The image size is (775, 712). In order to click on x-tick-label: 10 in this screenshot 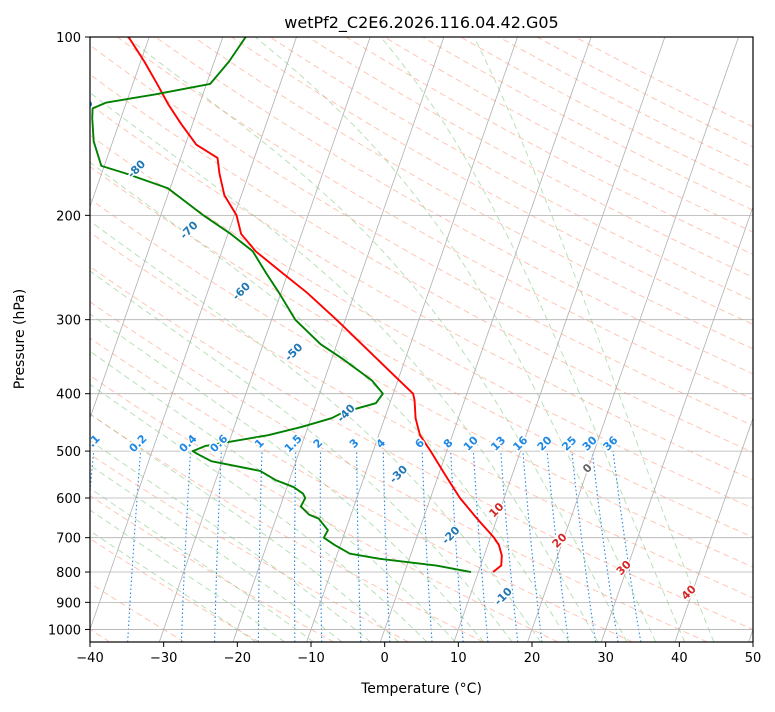, I will do `click(458, 658)`.